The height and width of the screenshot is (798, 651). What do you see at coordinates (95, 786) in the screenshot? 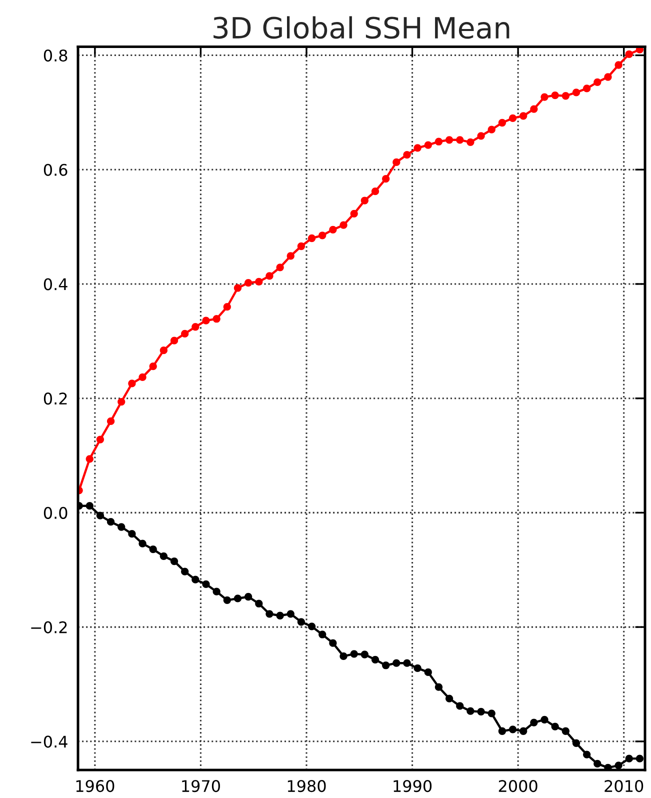
I see `x-tick-label: 1960` at bounding box center [95, 786].